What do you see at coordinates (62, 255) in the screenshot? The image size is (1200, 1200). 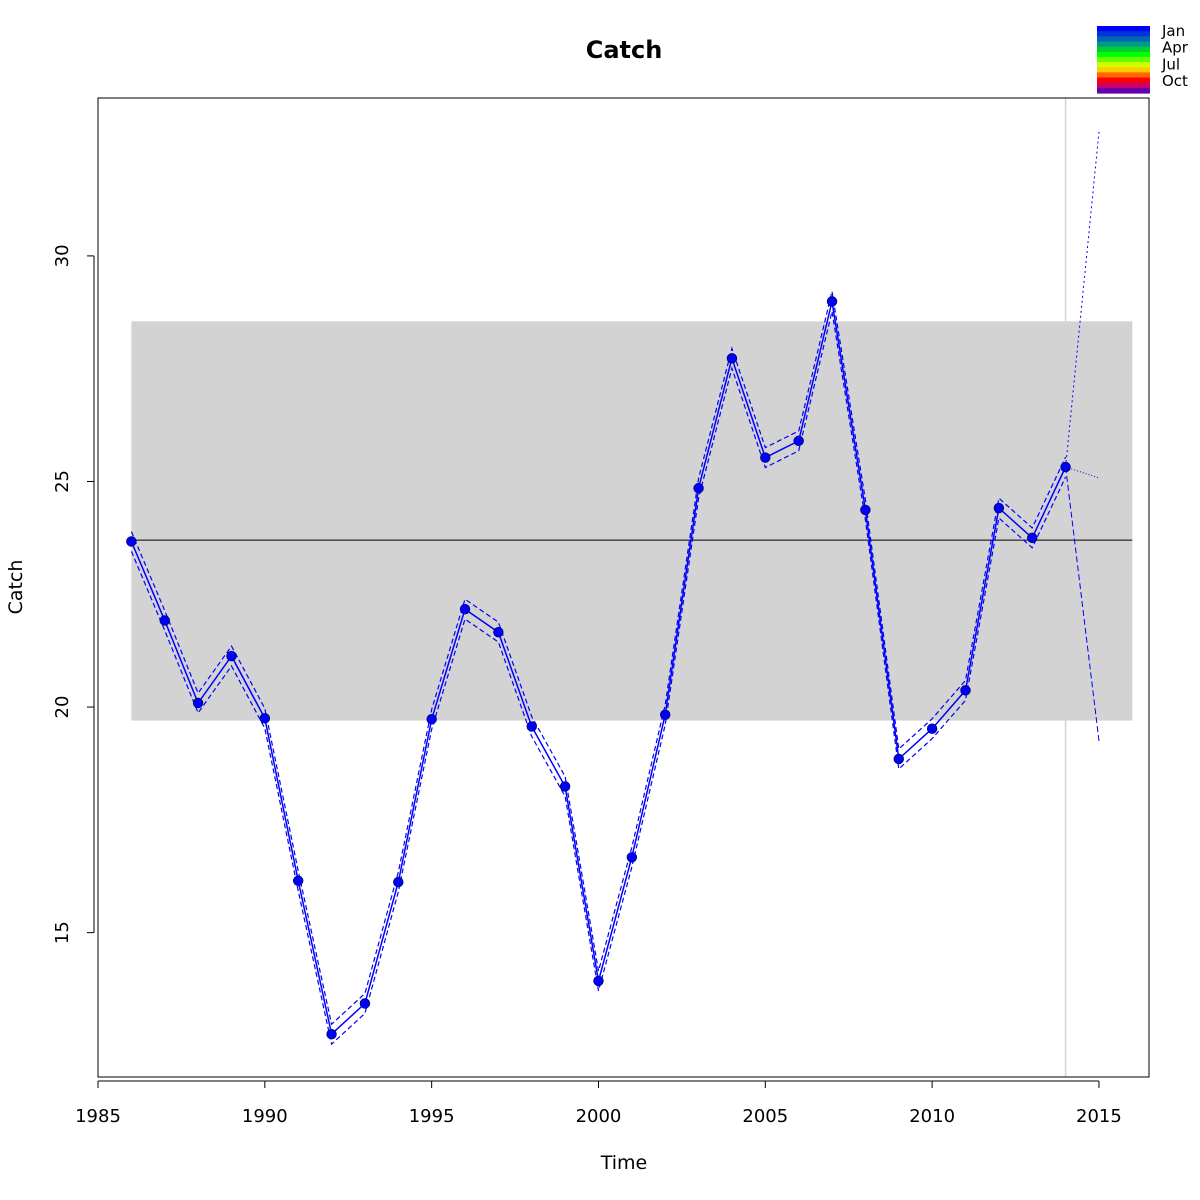 I see `y-tick-label: 30` at bounding box center [62, 255].